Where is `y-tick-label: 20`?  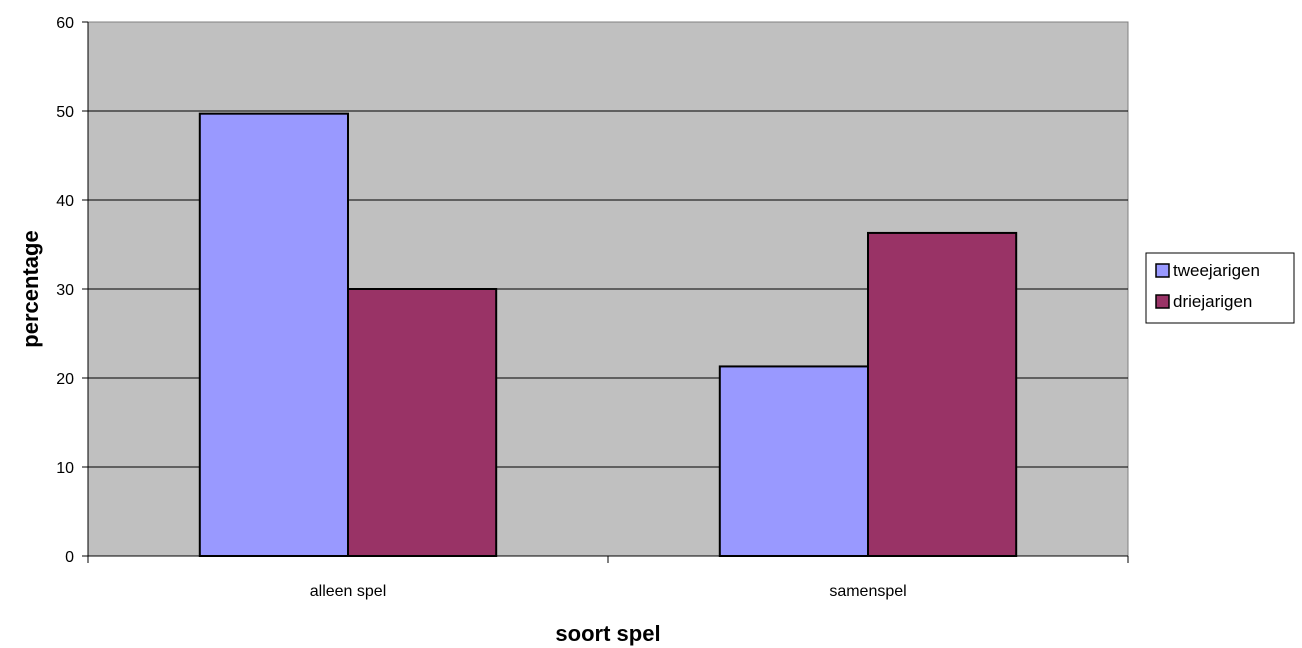
y-tick-label: 20 is located at coordinates (65, 379).